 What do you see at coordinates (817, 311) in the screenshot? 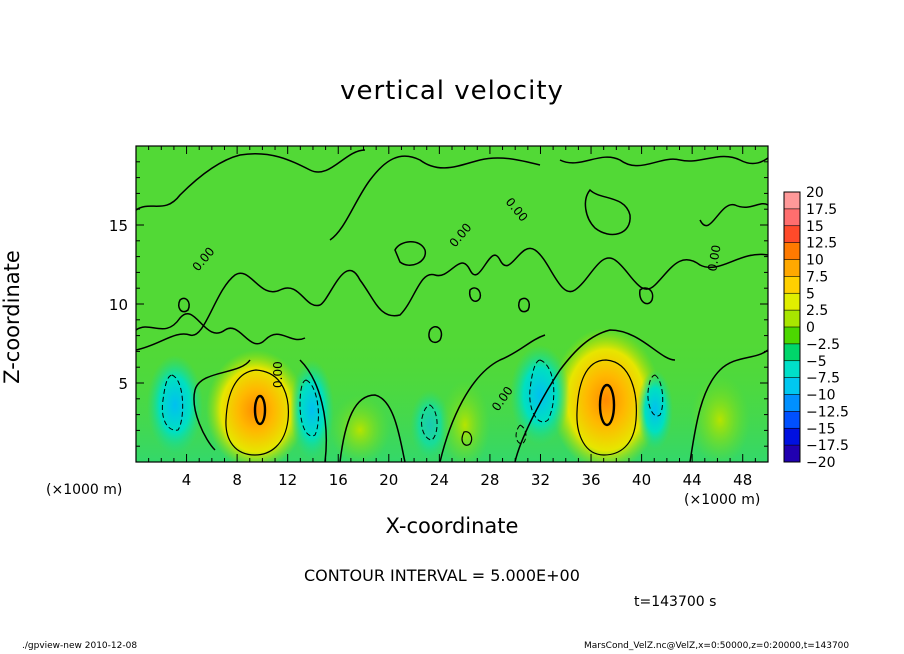
I see `colorbar-label: 2.5` at bounding box center [817, 311].